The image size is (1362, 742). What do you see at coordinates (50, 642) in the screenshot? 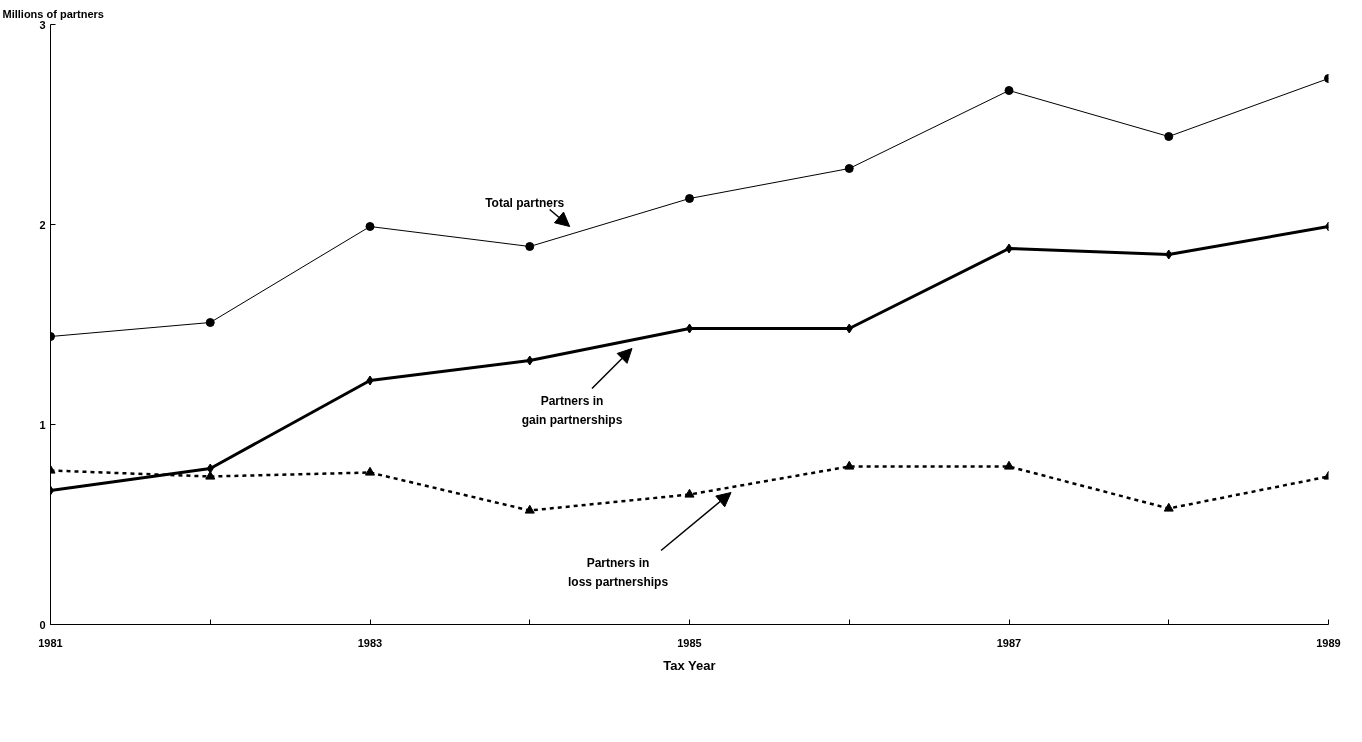
I see `x-tick-label: 1981` at bounding box center [50, 642].